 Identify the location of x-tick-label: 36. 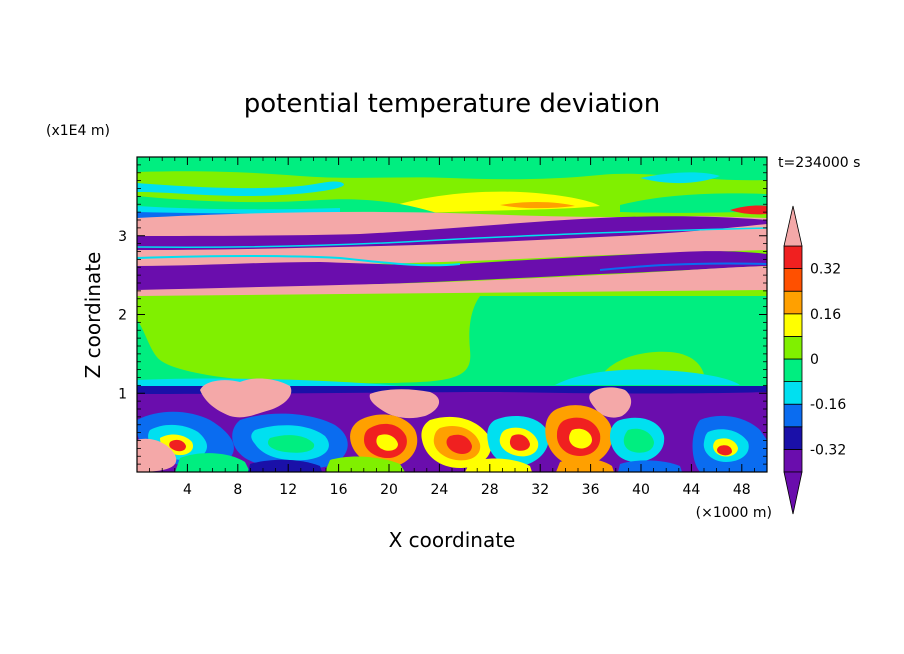
(591, 490).